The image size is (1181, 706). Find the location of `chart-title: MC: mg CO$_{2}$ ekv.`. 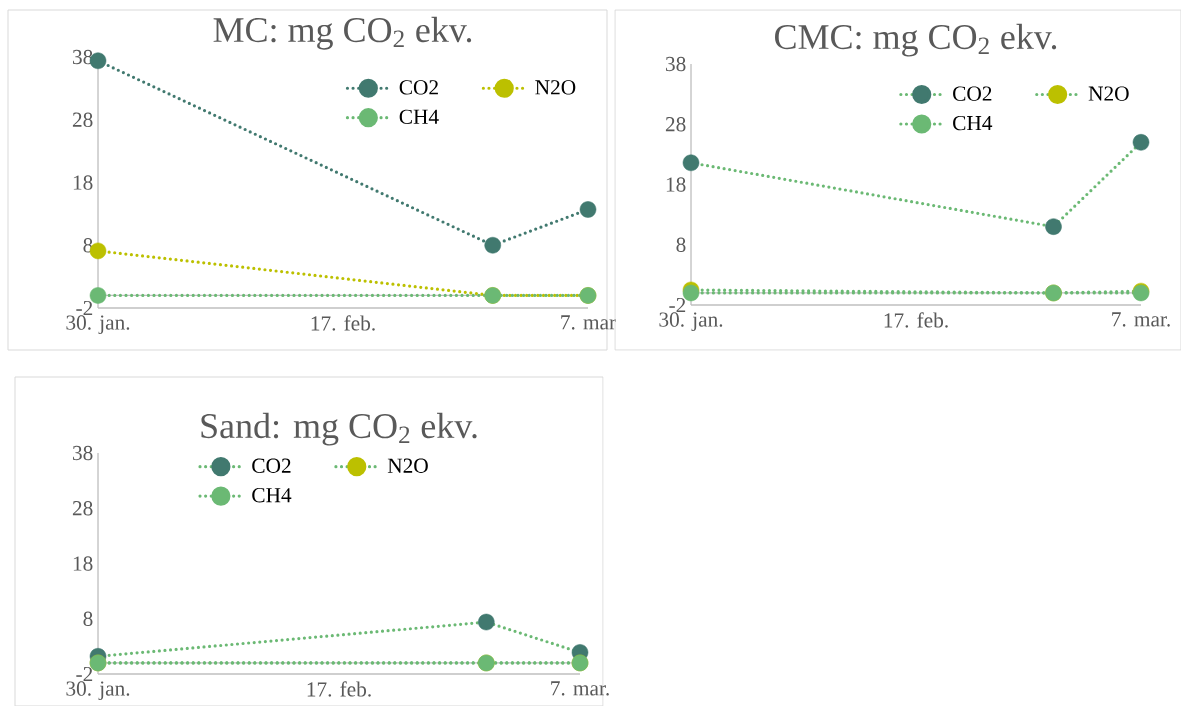

chart-title: MC: mg CO$_{2}$ ekv. is located at coordinates (342, 33).